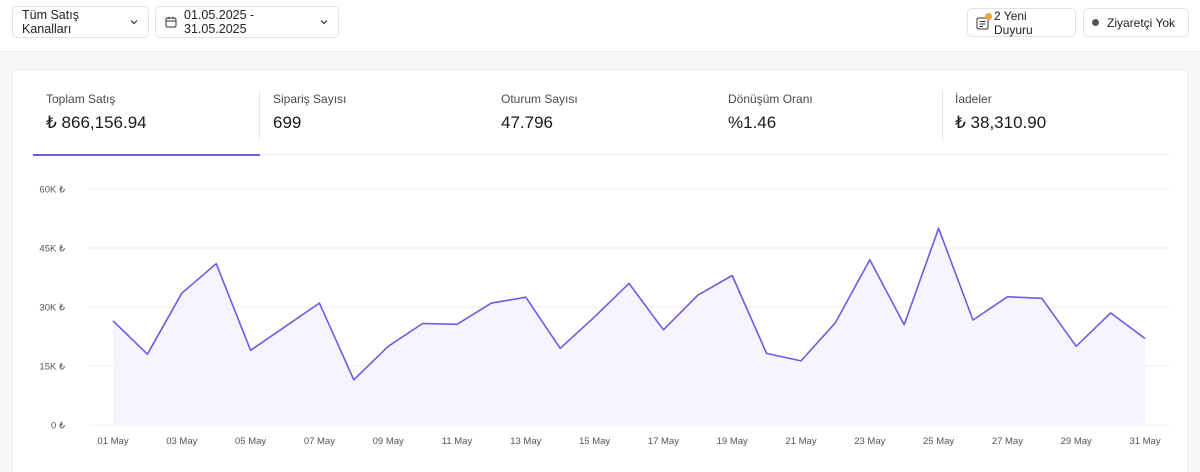 This screenshot has height=472, width=1200. What do you see at coordinates (310, 99) in the screenshot?
I see `metric-label: Sipariş Sayısı` at bounding box center [310, 99].